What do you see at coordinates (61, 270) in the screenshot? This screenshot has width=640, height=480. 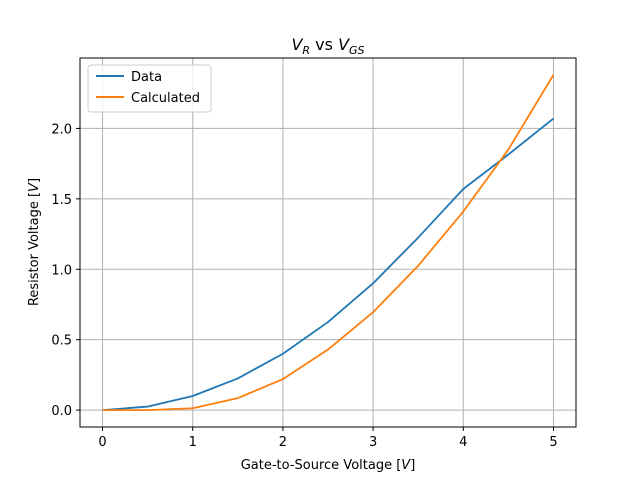 I see `y-tick-label: 1.0` at bounding box center [61, 270].